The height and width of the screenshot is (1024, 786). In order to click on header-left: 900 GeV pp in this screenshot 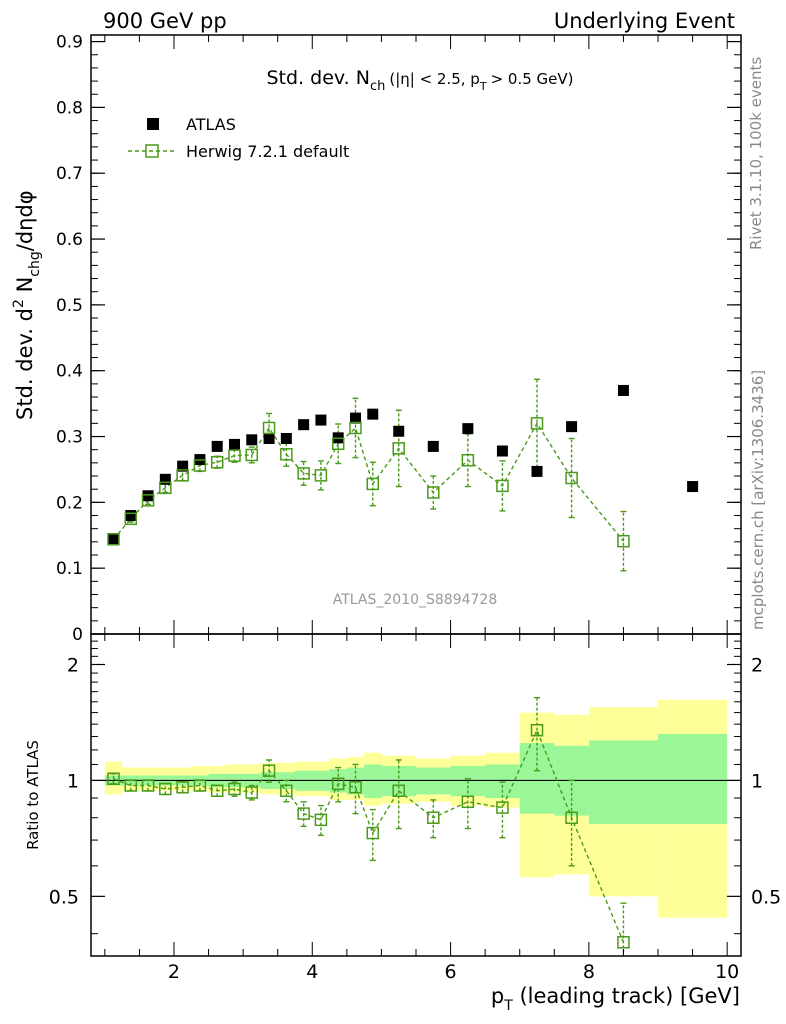, I will do `click(165, 21)`.